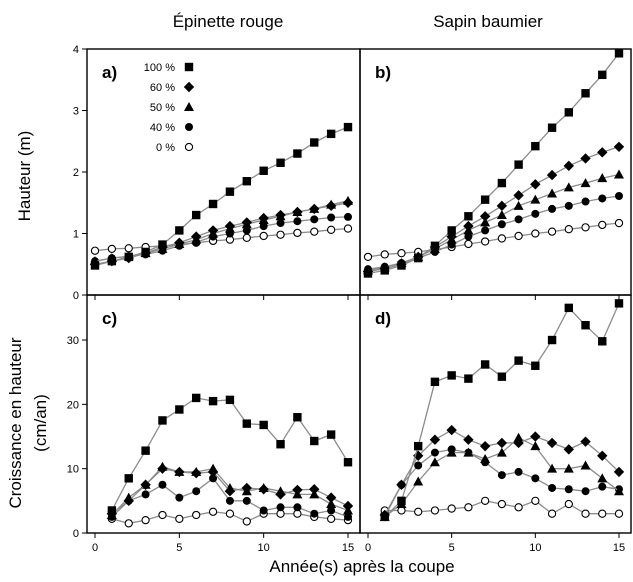 The width and height of the screenshot is (633, 582). I want to click on series-a-60pct-line, so click(221, 233).